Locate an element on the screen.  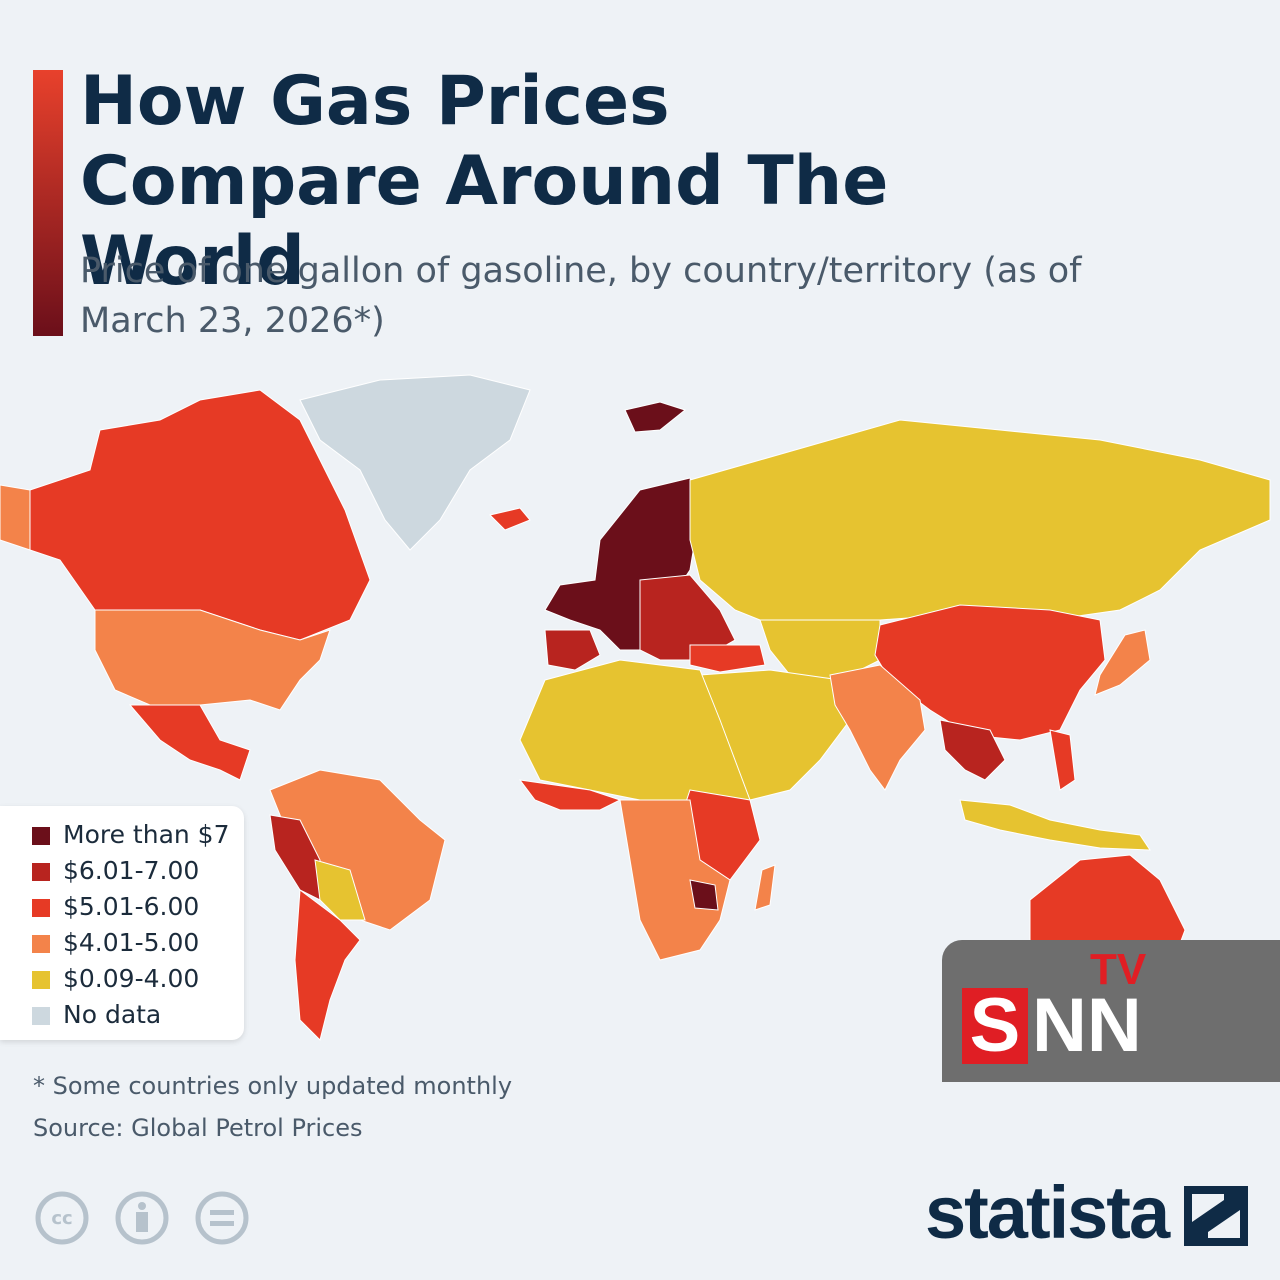
by-icon-head is located at coordinates (142, 1206).